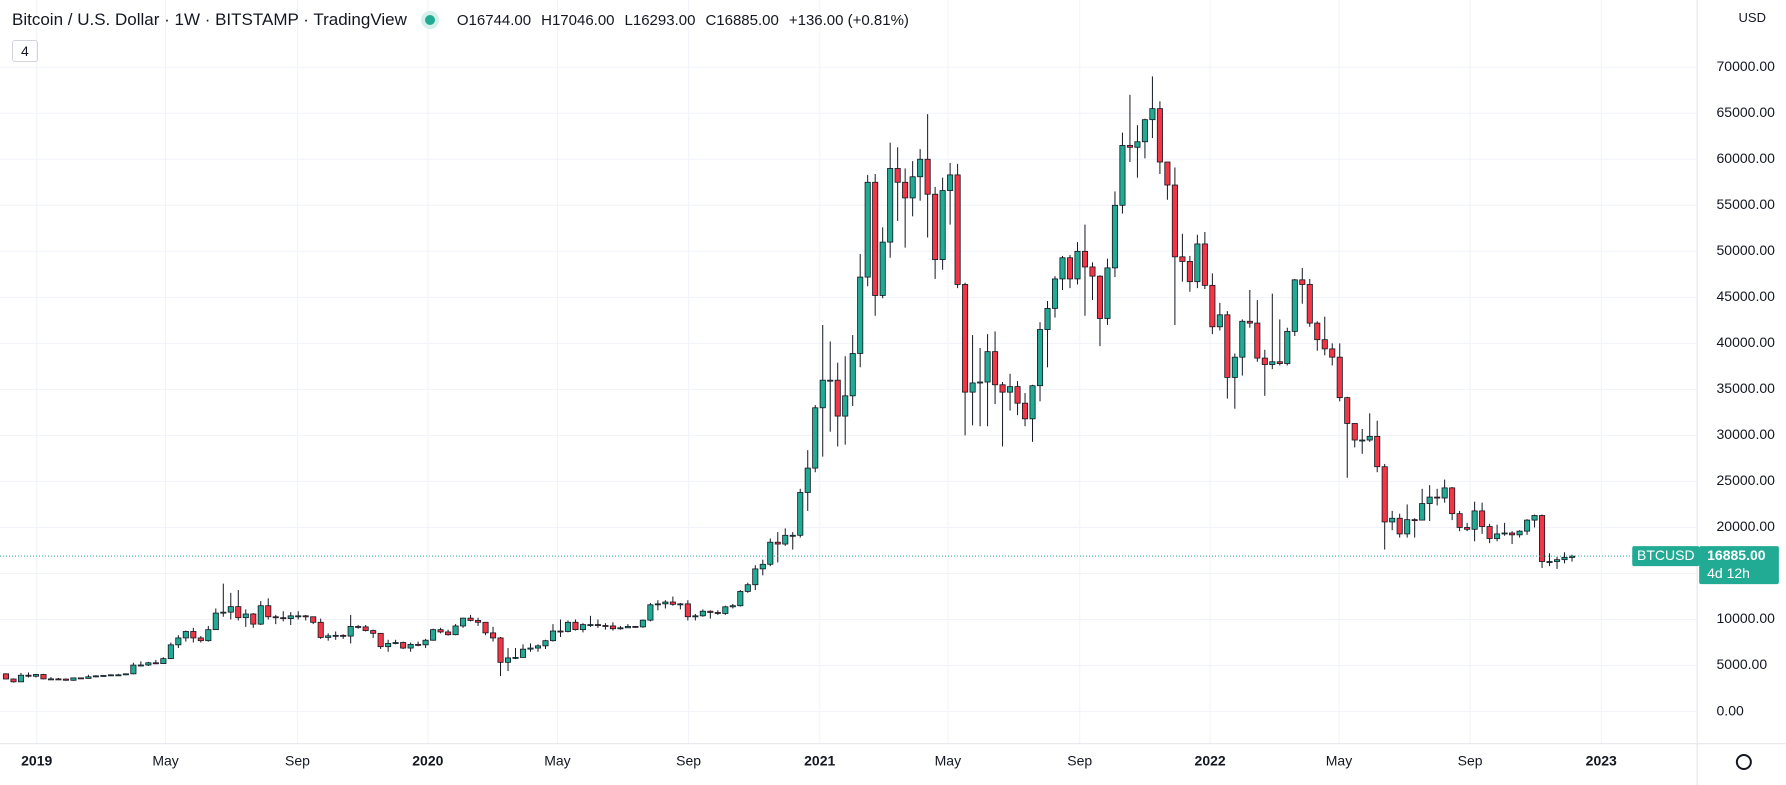 The image size is (1786, 785). I want to click on x-tick-label: 2020, so click(427, 761).